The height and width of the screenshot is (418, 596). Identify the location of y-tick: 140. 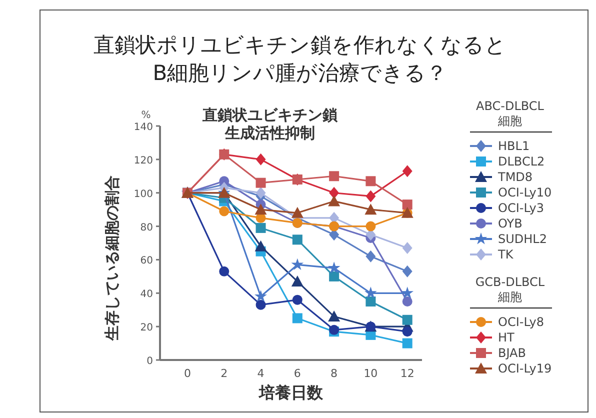
(143, 127).